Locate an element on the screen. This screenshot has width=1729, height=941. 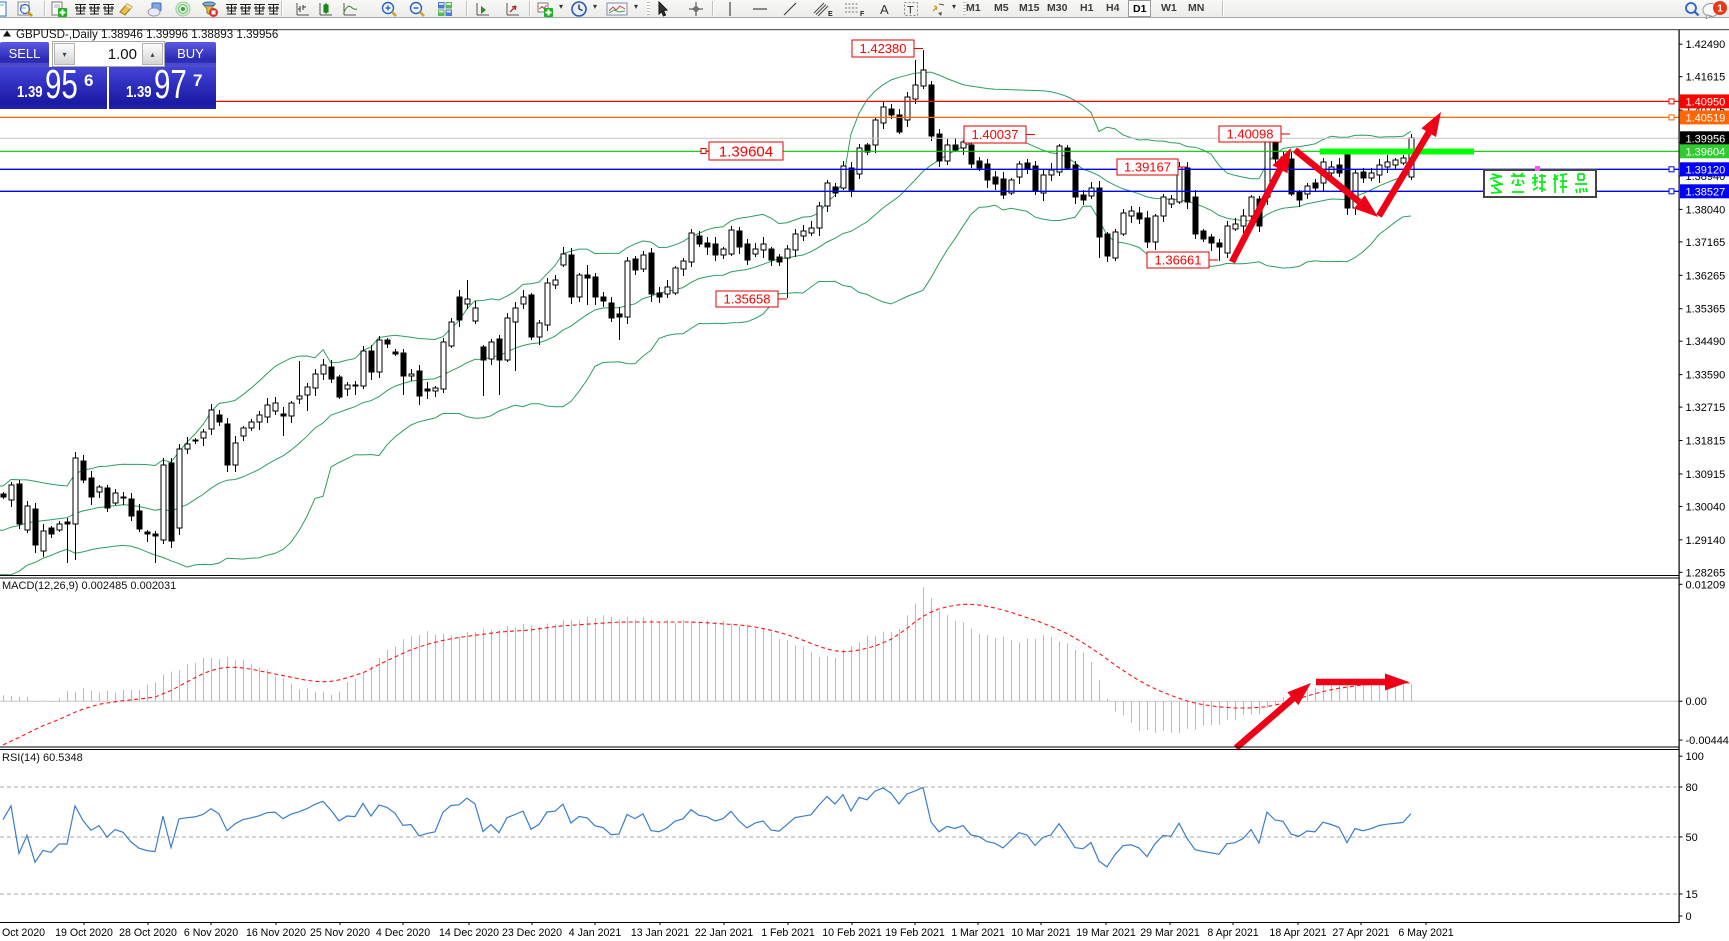
svg-text: 1.31815 is located at coordinates (1706, 442).